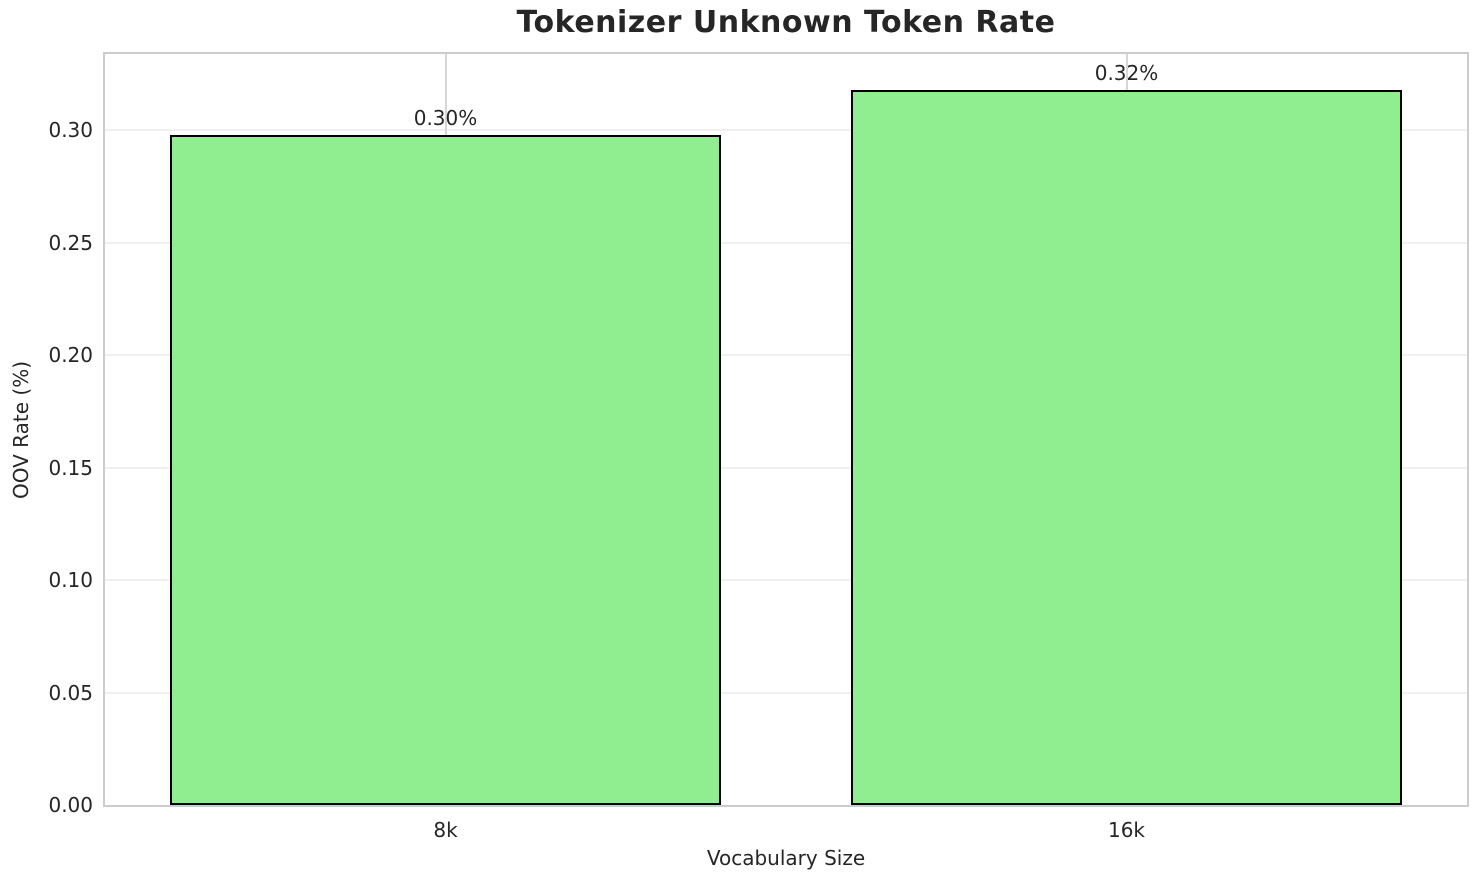 This screenshot has height=885, width=1484. Describe the element at coordinates (70, 130) in the screenshot. I see `y-tick-label: 0.30` at that location.